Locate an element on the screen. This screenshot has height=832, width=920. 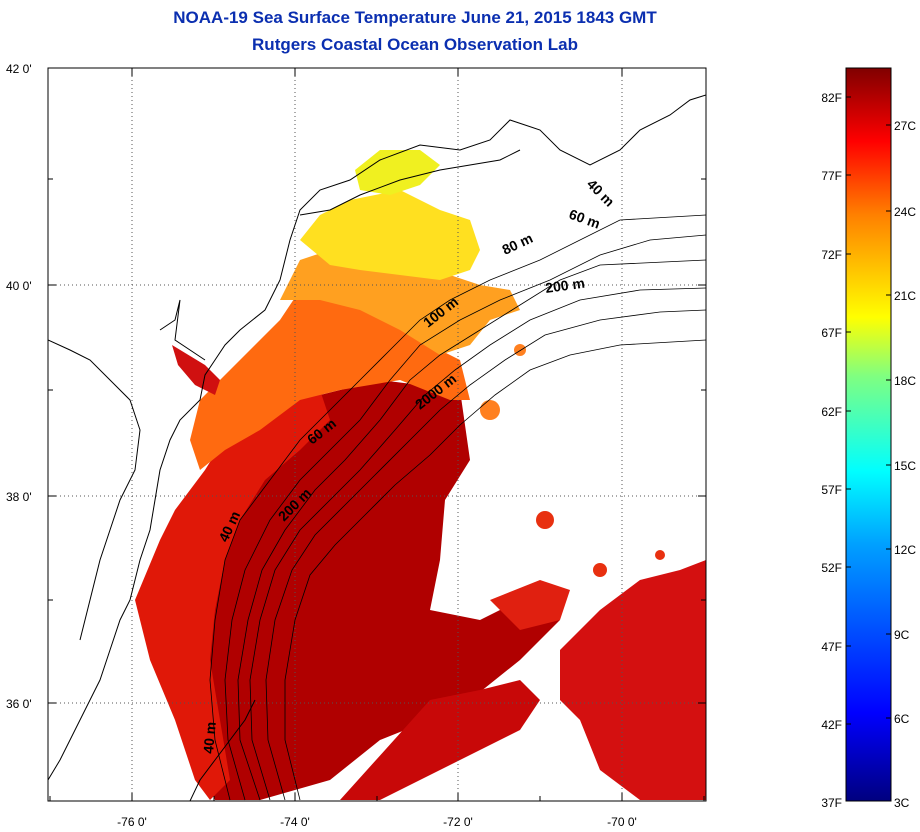
depth-label: 200 m is located at coordinates (565, 285).